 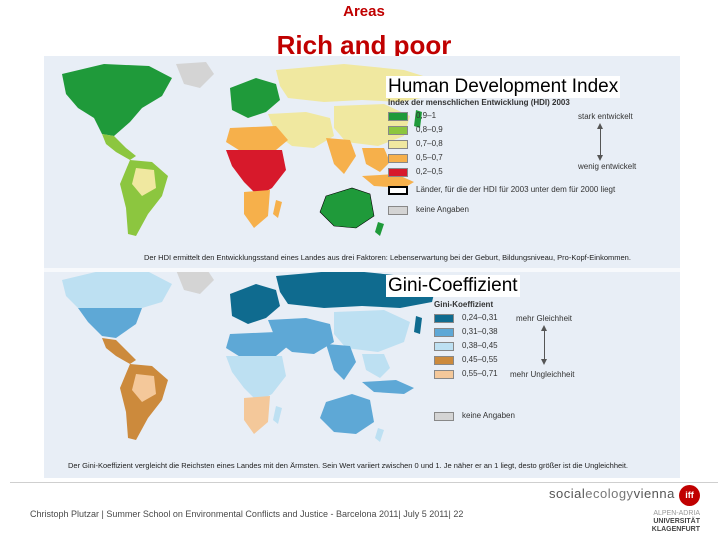 I want to click on gini-legend-label: 0,31–0,38, so click(x=480, y=331).